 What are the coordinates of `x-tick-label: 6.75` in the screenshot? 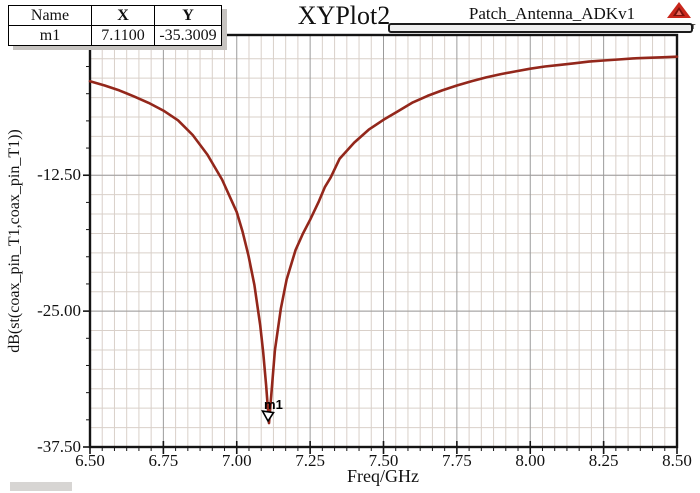 It's located at (163, 460).